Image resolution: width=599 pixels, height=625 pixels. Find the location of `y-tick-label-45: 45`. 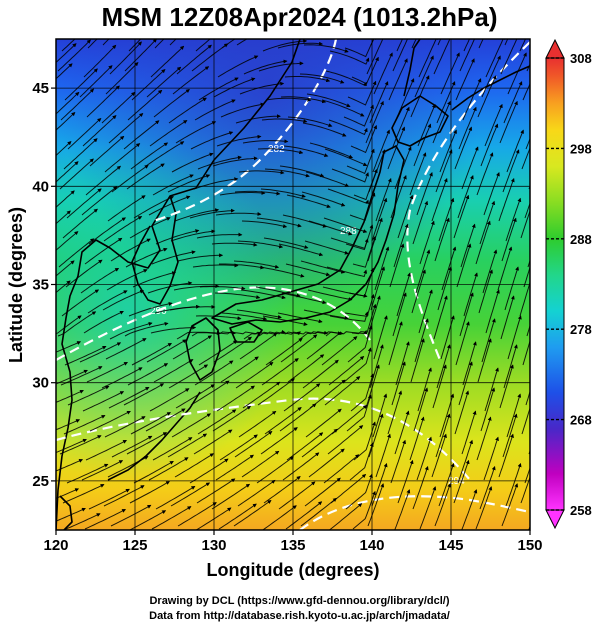

y-tick-label-45: 45 is located at coordinates (40, 88).